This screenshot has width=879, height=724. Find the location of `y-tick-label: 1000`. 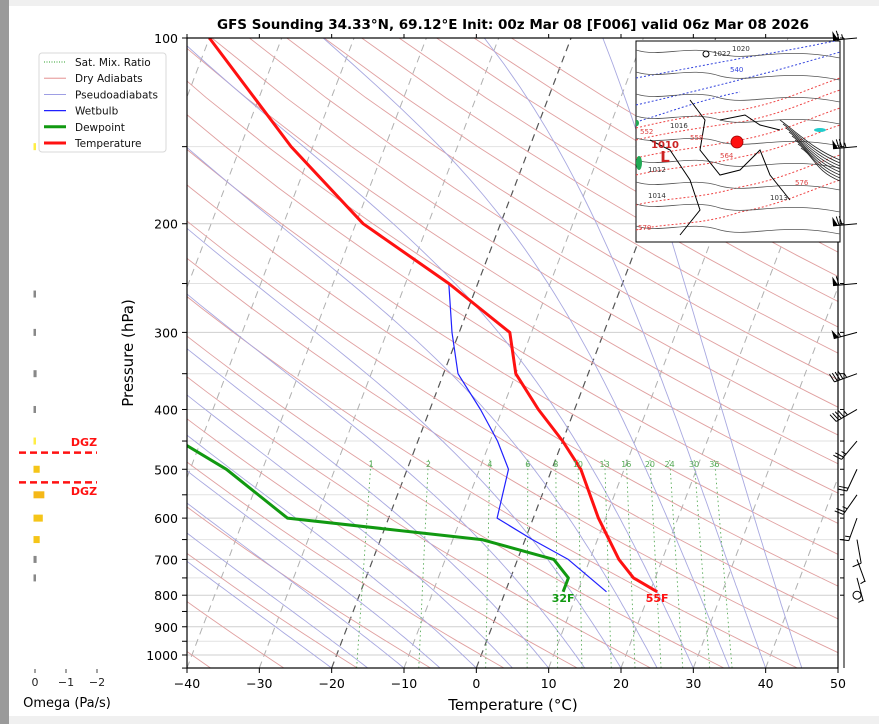

y-tick-label: 1000 is located at coordinates (162, 655).